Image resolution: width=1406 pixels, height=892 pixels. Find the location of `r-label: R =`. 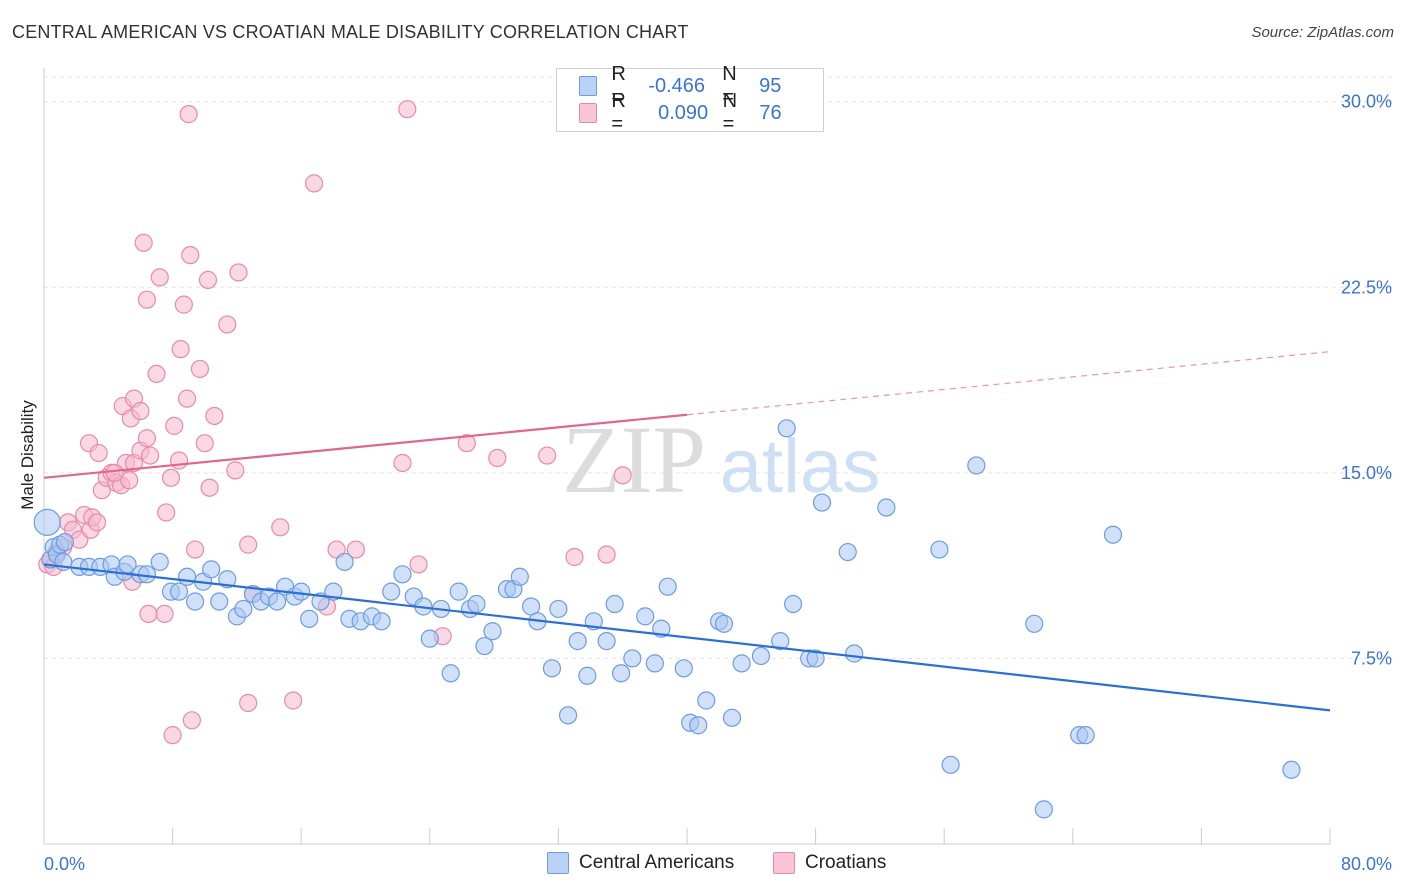

r-label: R = is located at coordinates (618, 85).